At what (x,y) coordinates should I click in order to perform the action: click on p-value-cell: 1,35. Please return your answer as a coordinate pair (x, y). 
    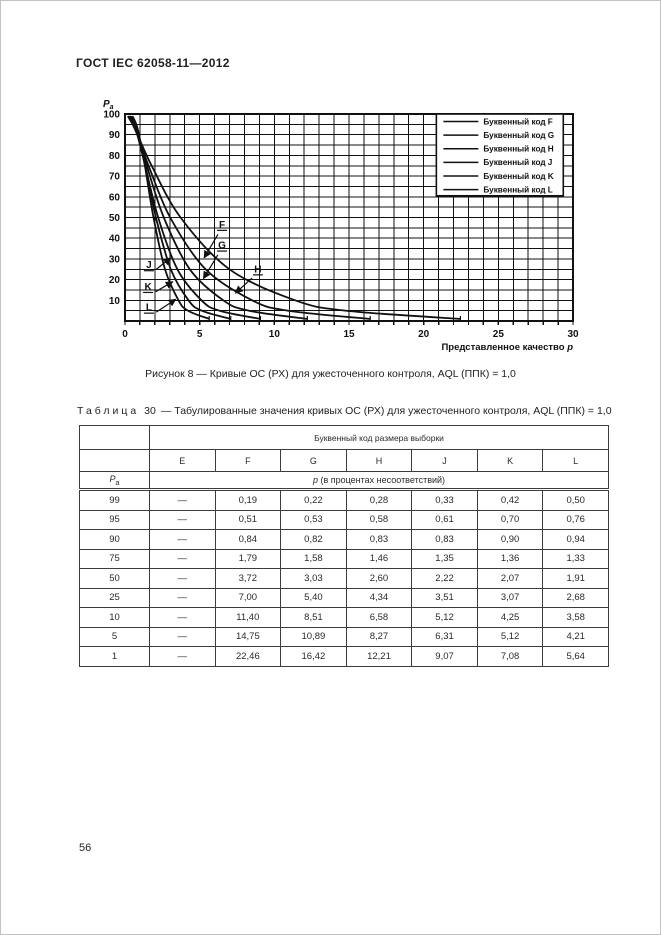
    Looking at the image, I should click on (444, 558).